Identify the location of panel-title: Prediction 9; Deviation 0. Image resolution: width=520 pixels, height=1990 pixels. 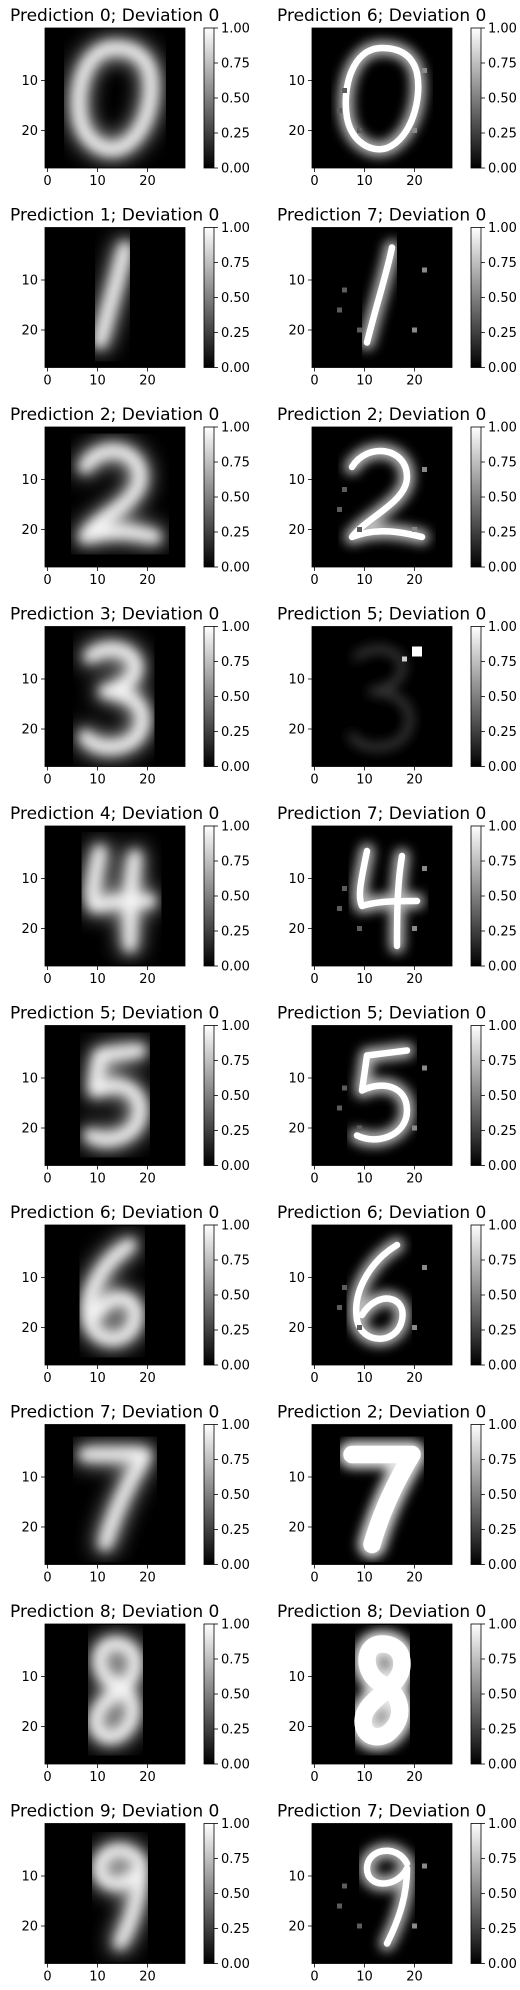
(114, 1812).